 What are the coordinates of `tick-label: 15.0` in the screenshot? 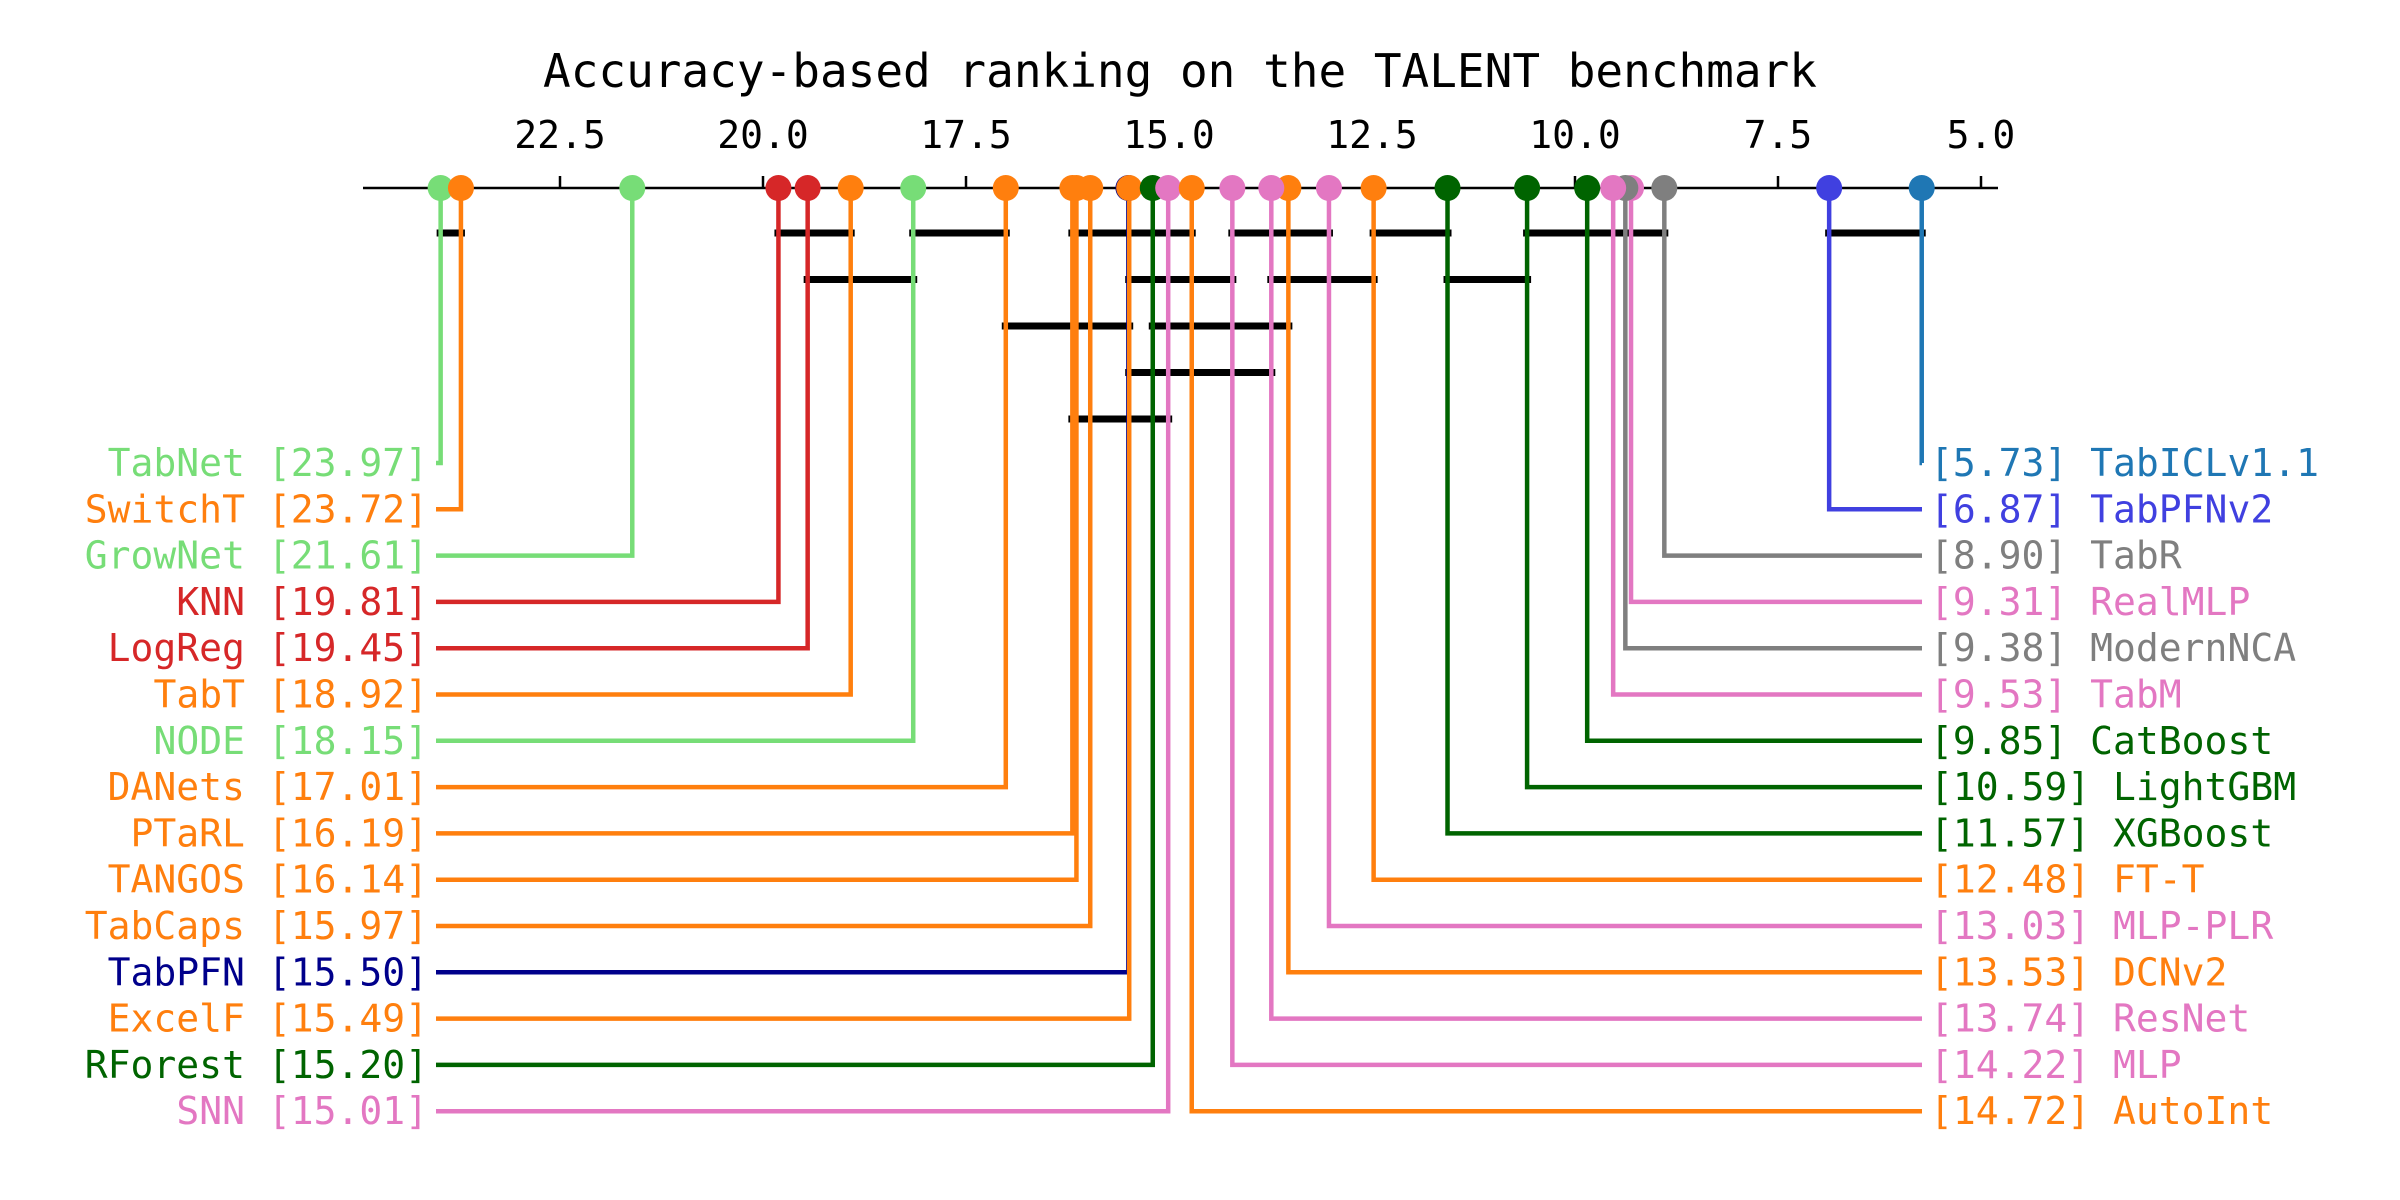 It's located at (1169, 135).